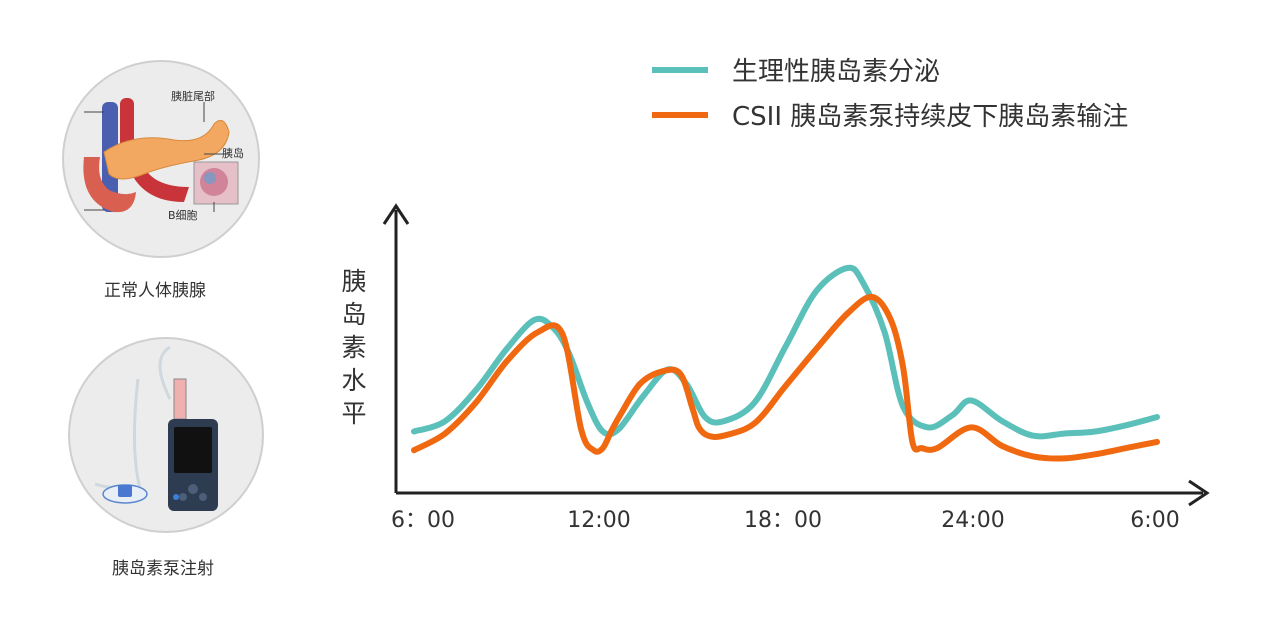 This screenshot has height=632, width=1270. Describe the element at coordinates (353, 413) in the screenshot. I see `y-axis-label-char: 平` at that location.